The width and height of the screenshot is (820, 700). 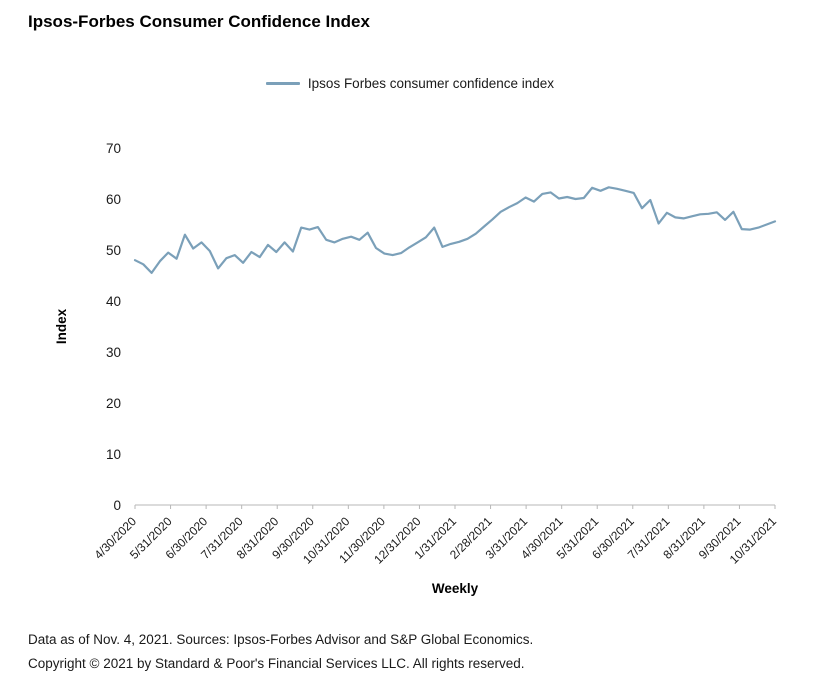 I want to click on y-axis-tick-label: 20, so click(x=113, y=403).